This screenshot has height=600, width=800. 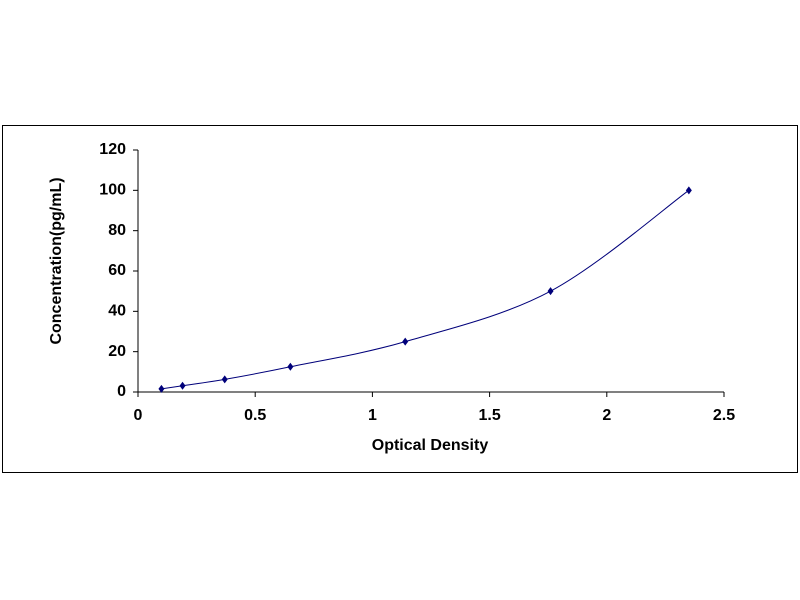 I want to click on y-tick-label: 80, so click(x=117, y=230).